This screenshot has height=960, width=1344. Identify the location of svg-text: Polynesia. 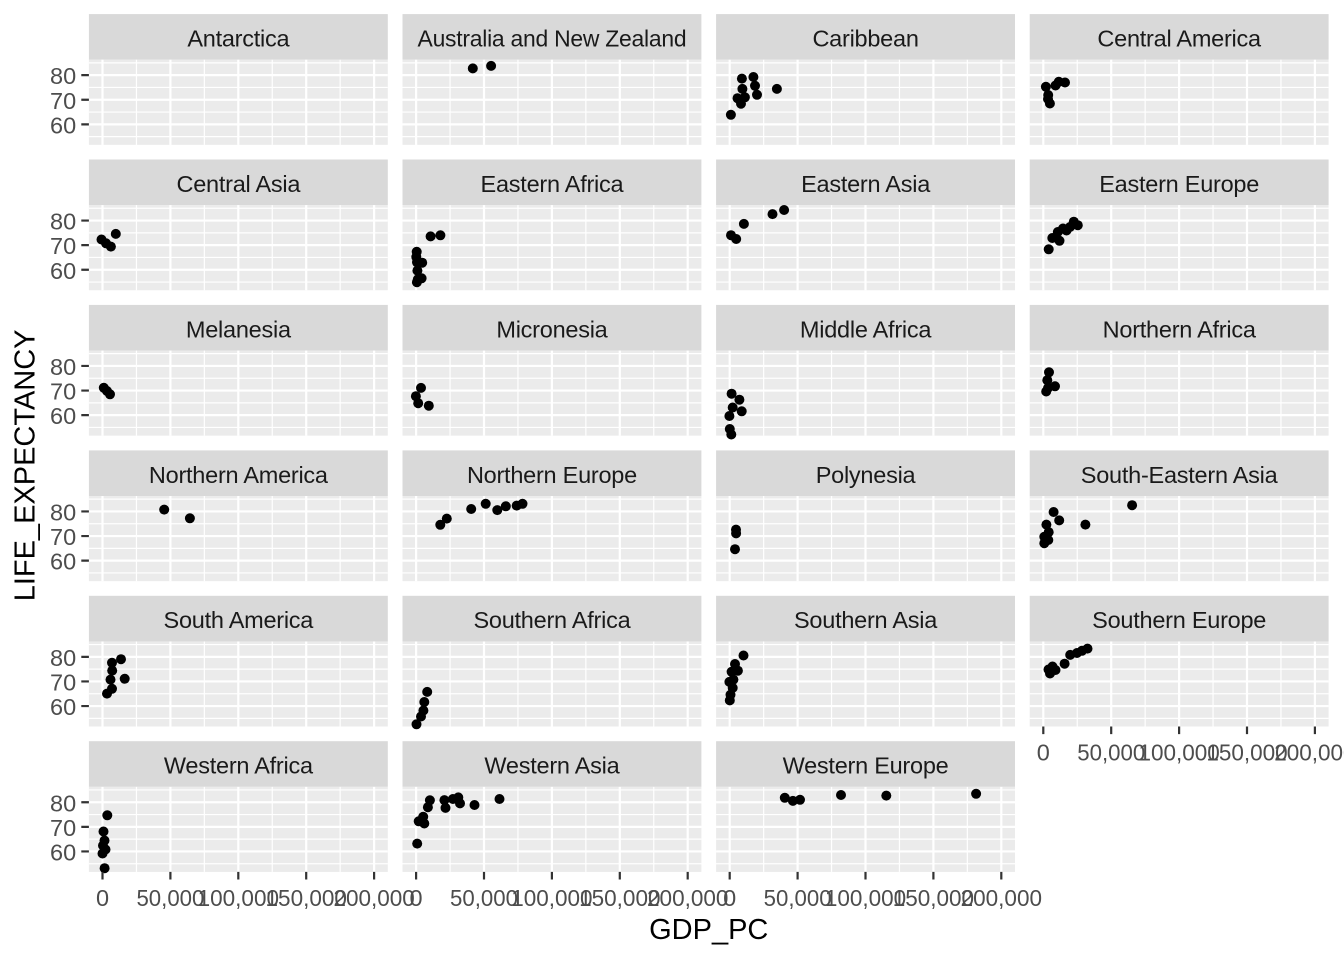
(866, 475).